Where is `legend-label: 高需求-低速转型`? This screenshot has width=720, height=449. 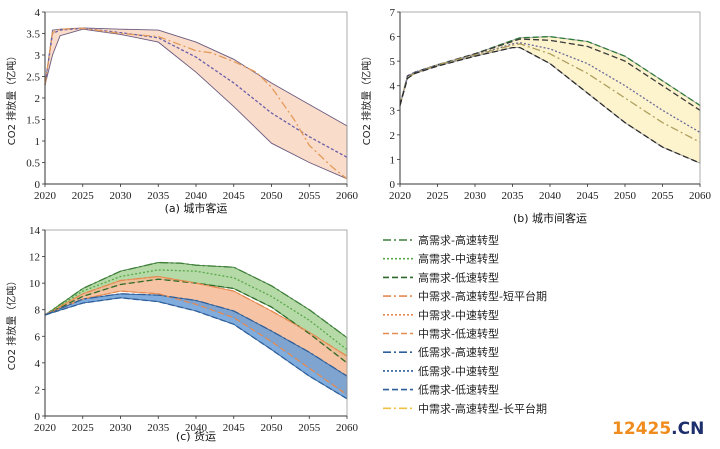 legend-label: 高需求-低速转型 is located at coordinates (458, 277).